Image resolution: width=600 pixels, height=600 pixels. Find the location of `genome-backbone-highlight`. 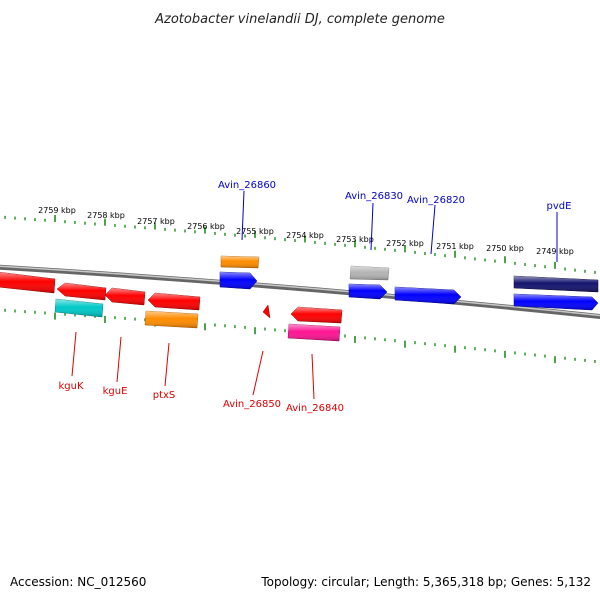

genome-backbone-highlight is located at coordinates (300, 291).